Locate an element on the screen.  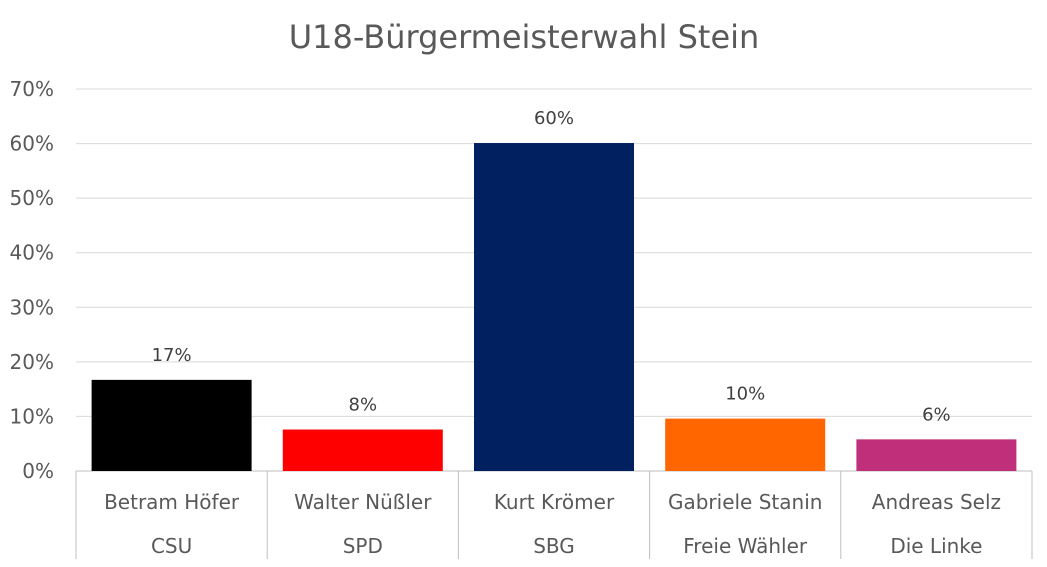
category-label-name: Kurt Krömer is located at coordinates (554, 502).